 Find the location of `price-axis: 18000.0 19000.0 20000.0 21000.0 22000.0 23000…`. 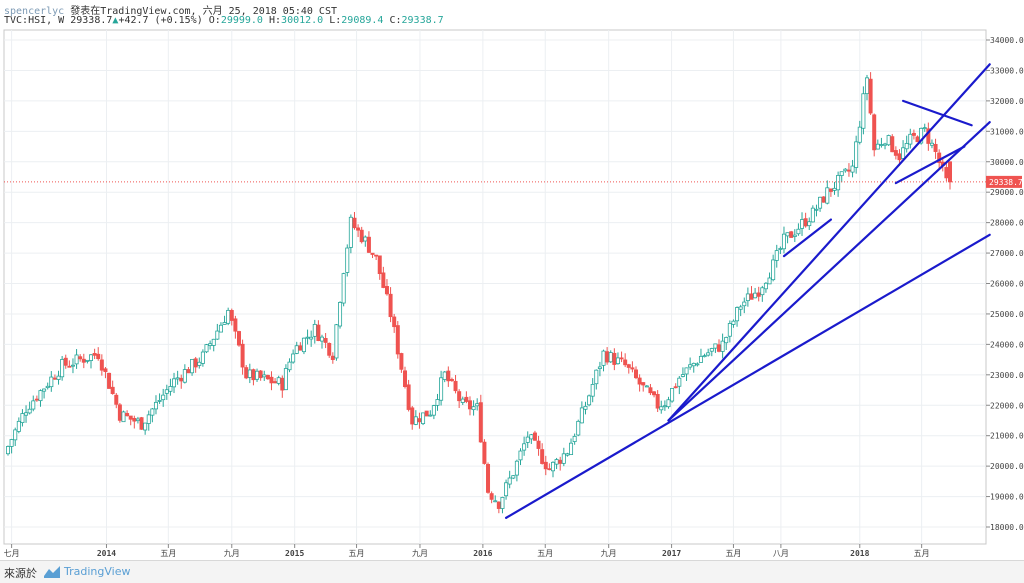

price-axis: 18000.0 19000.0 20000.0 21000.0 22000.0 23000… is located at coordinates (1005, 284).